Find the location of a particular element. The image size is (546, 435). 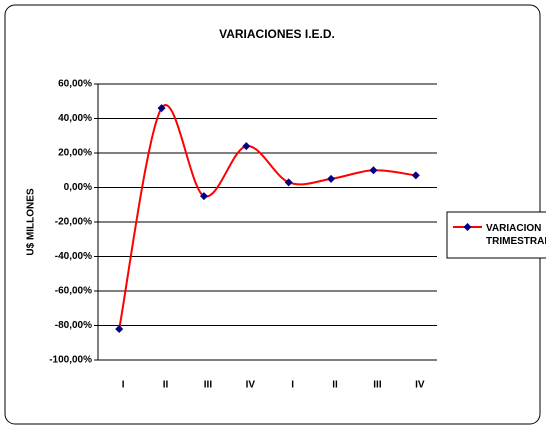

legend-label: VARIACION TRIMESTRAL is located at coordinates (516, 235).